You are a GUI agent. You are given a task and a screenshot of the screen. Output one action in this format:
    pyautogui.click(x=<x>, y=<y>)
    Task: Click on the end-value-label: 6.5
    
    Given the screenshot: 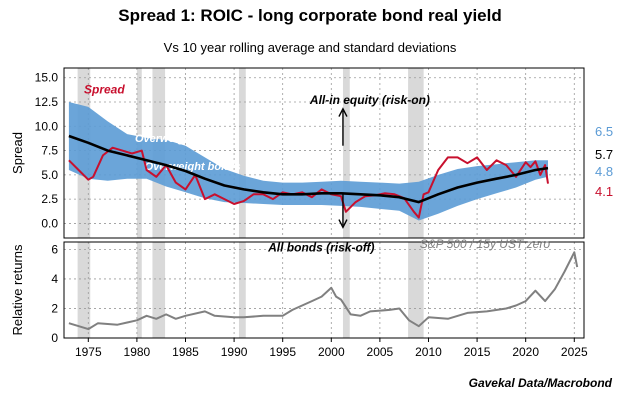 What is the action you would take?
    pyautogui.click(x=604, y=131)
    